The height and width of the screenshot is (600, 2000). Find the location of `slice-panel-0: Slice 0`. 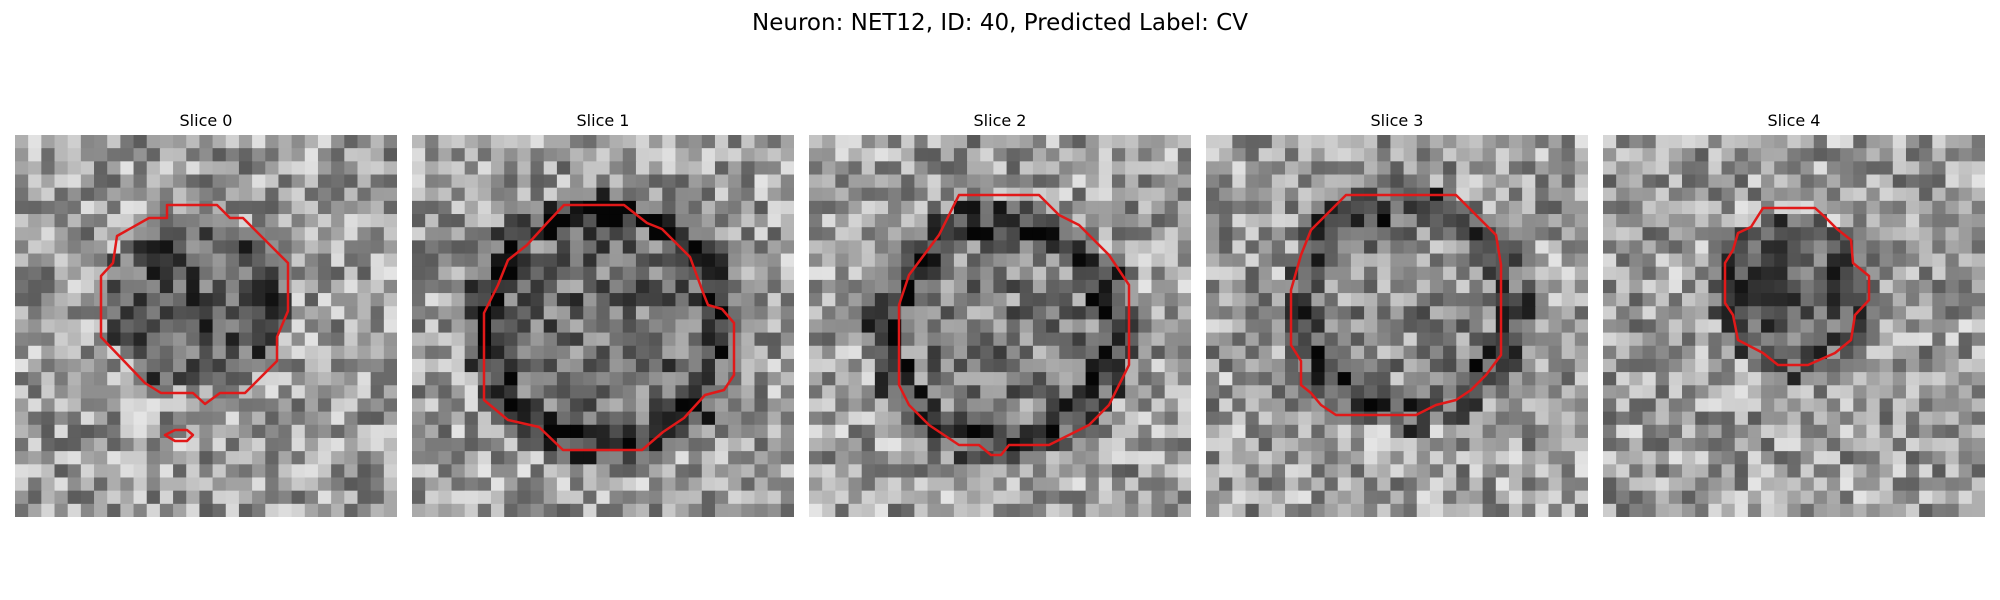

slice-panel-0: Slice 0 is located at coordinates (206, 313).